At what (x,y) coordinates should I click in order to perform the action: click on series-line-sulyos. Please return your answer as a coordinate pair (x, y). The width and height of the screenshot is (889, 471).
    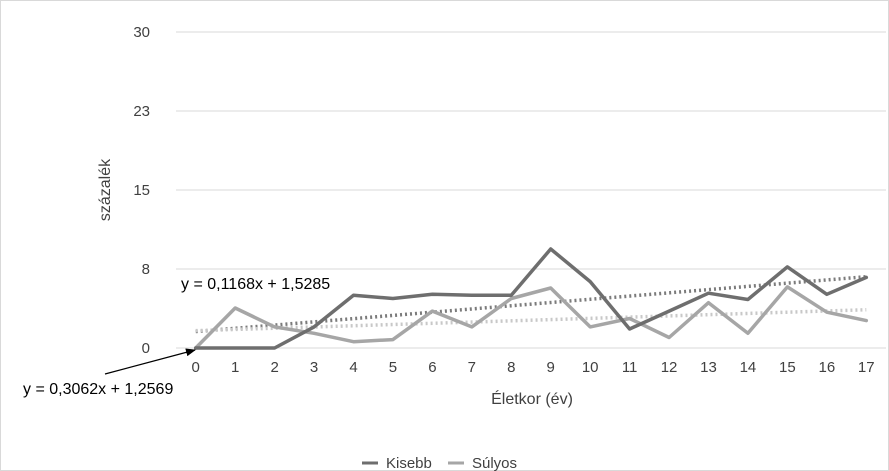
    Looking at the image, I should click on (531, 317).